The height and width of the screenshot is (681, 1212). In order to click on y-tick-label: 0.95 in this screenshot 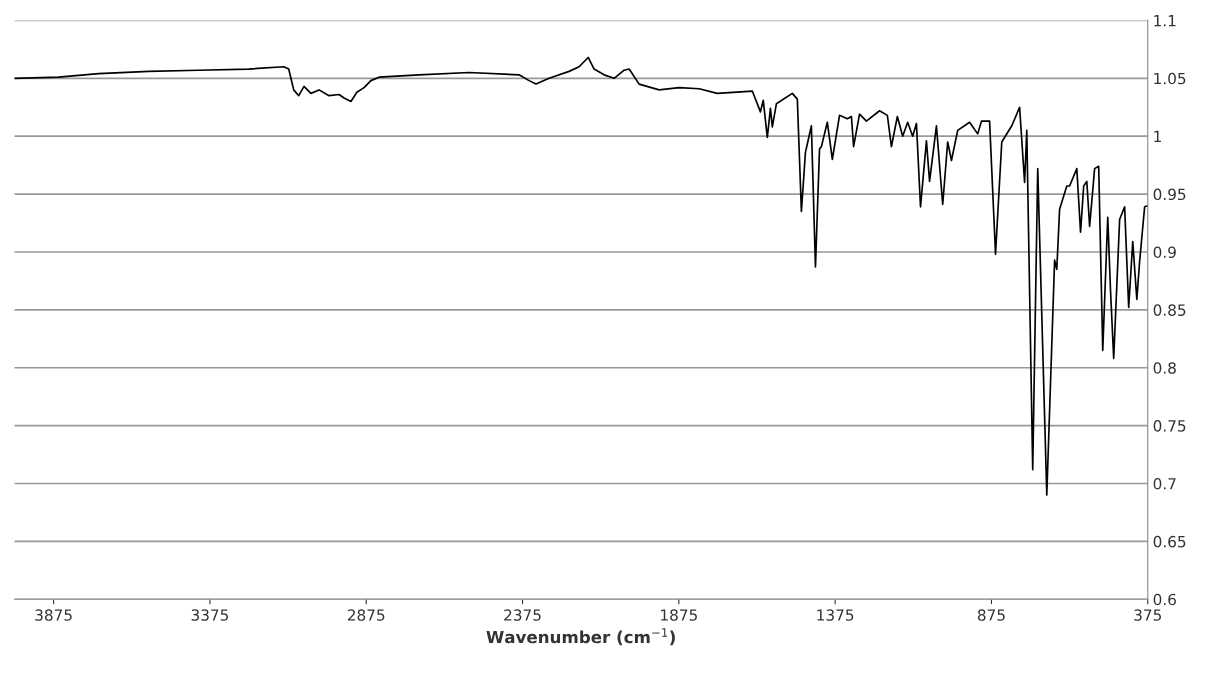, I will do `click(1169, 194)`.